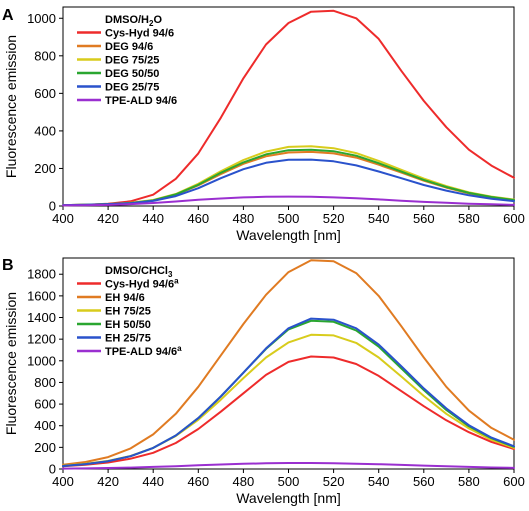 The image size is (529, 511). I want to click on legend-label: DEG 50/50, so click(132, 74).